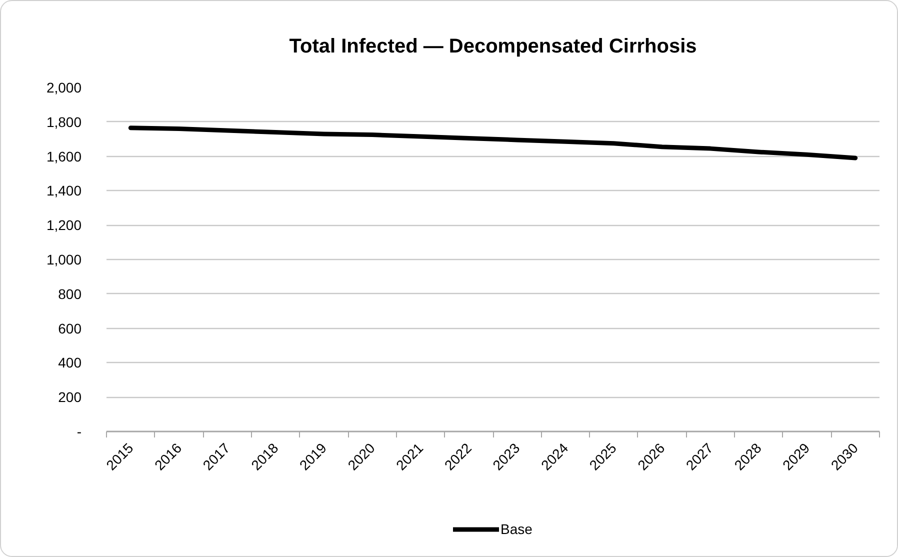 This screenshot has width=898, height=557. What do you see at coordinates (70, 362) in the screenshot?
I see `y-tick-label: 400` at bounding box center [70, 362].